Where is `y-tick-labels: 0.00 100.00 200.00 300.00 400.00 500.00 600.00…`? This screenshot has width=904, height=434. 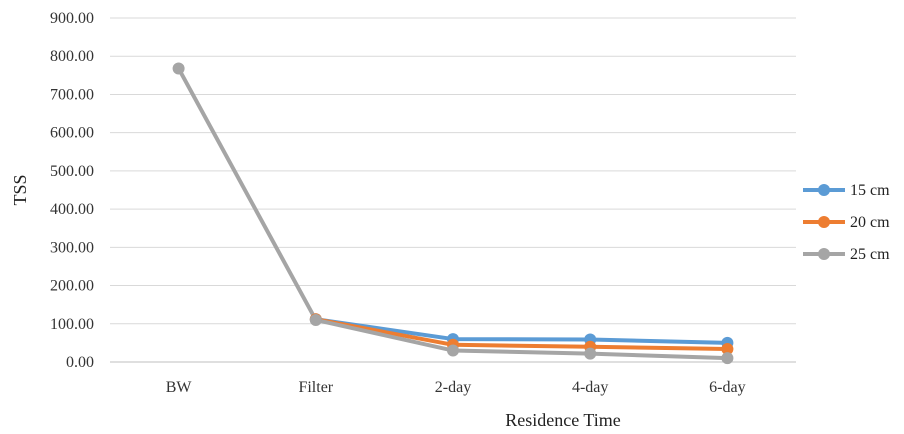 y-tick-labels: 0.00 100.00 200.00 300.00 400.00 500.00 600.00… is located at coordinates (72, 190).